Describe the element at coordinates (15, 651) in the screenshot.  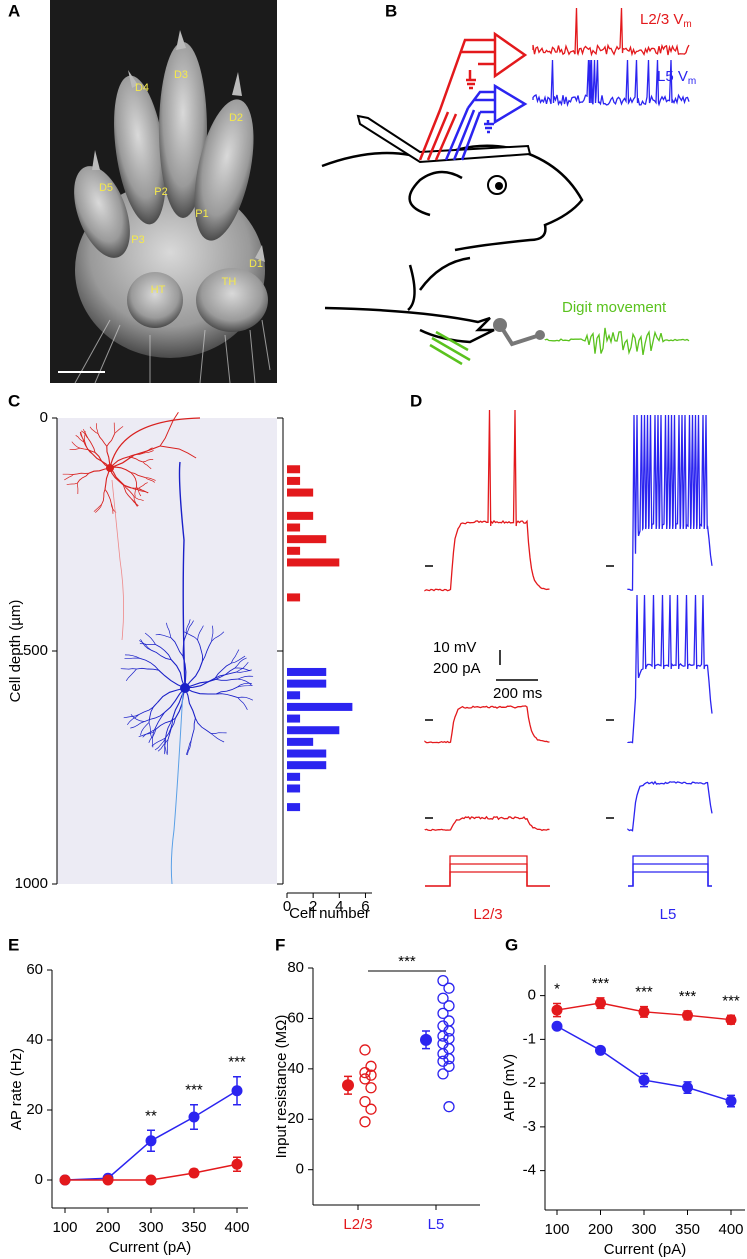
I see `y-axis-label: Cell depth (µm)` at that location.